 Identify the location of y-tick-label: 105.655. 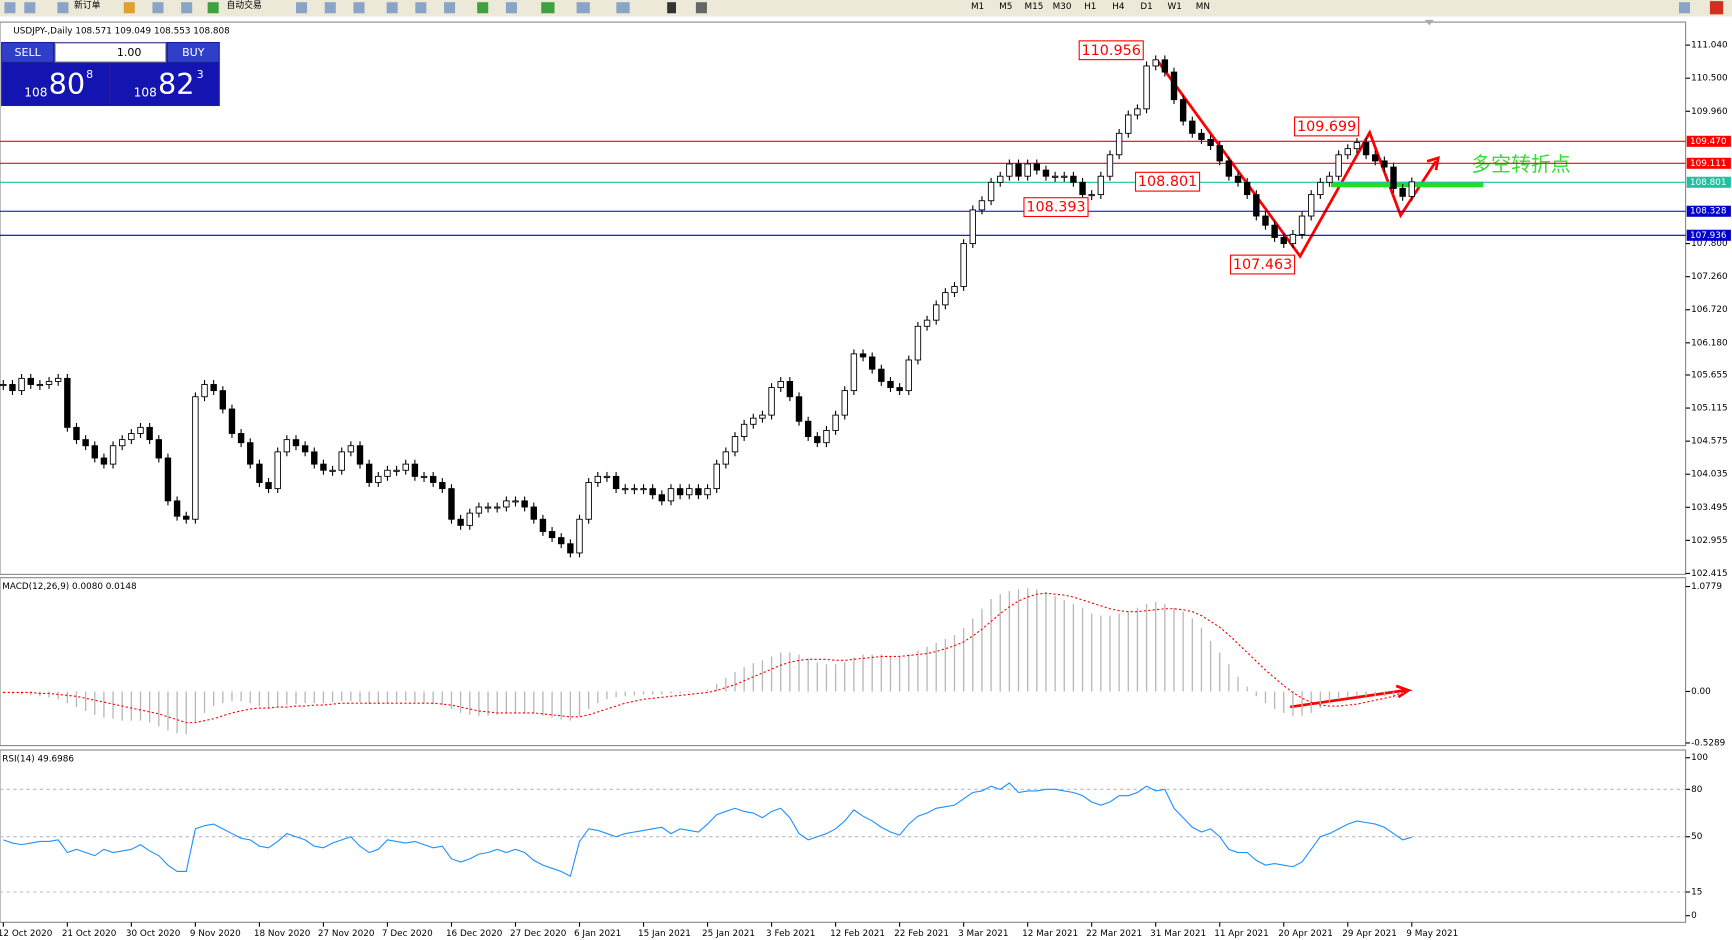
(1709, 375).